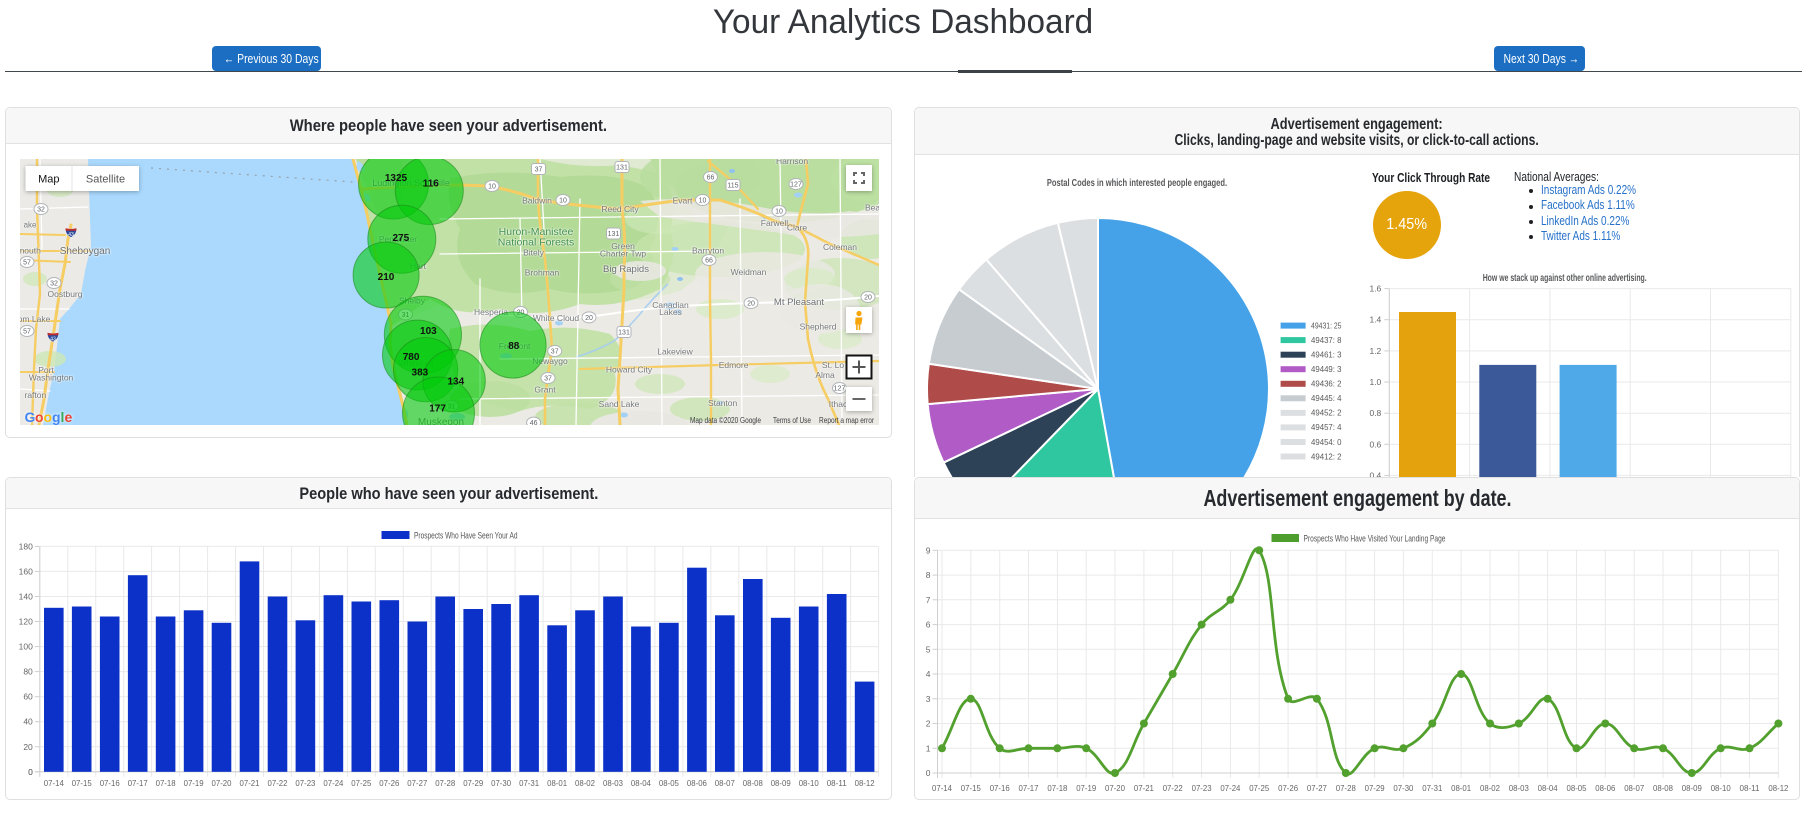 Image resolution: width=1807 pixels, height=816 pixels. What do you see at coordinates (85, 251) in the screenshot?
I see `svg-text: Sheboygan` at bounding box center [85, 251].